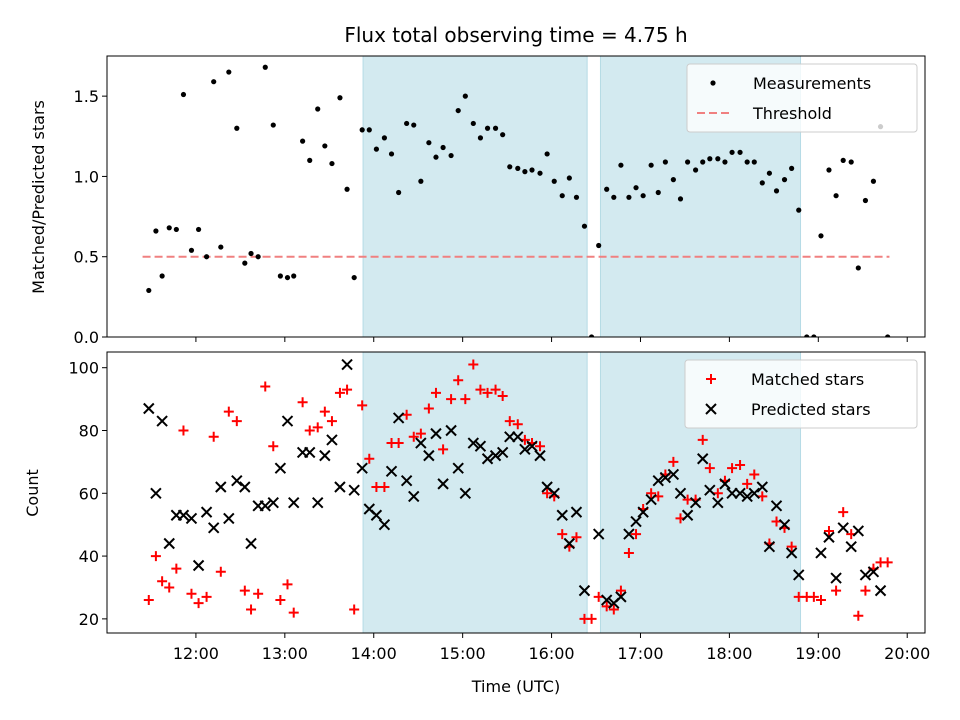 This screenshot has height=720, width=960. I want to click on xtick-label-5: 17:00, so click(640, 653).